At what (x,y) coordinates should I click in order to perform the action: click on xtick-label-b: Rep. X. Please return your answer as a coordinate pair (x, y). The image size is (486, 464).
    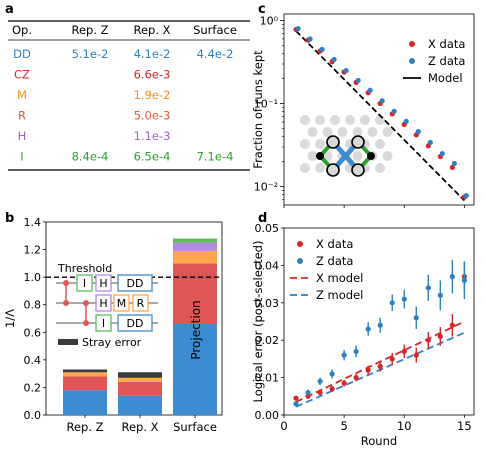
    Looking at the image, I should click on (139, 427).